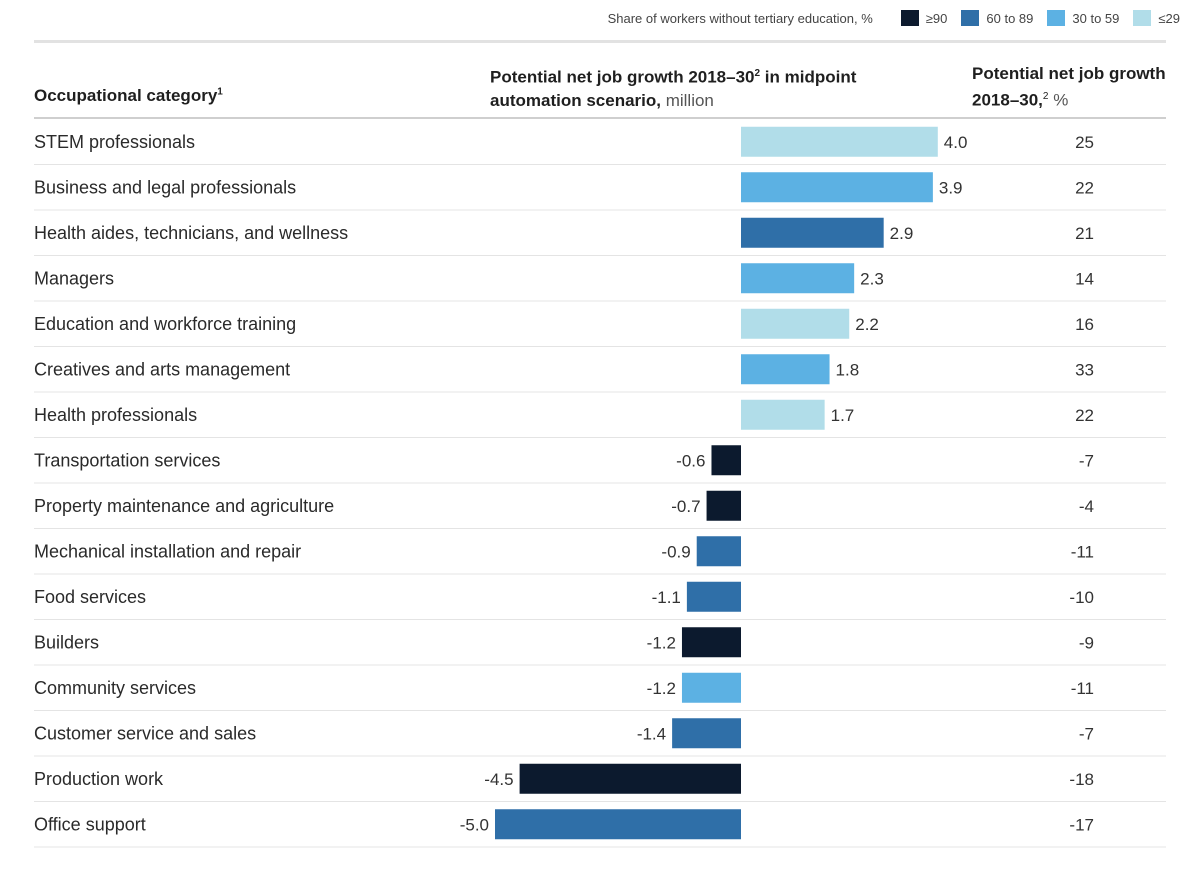 This screenshot has width=1200, height=872. I want to click on header-occupational-category-text: Occupational category, so click(126, 95).